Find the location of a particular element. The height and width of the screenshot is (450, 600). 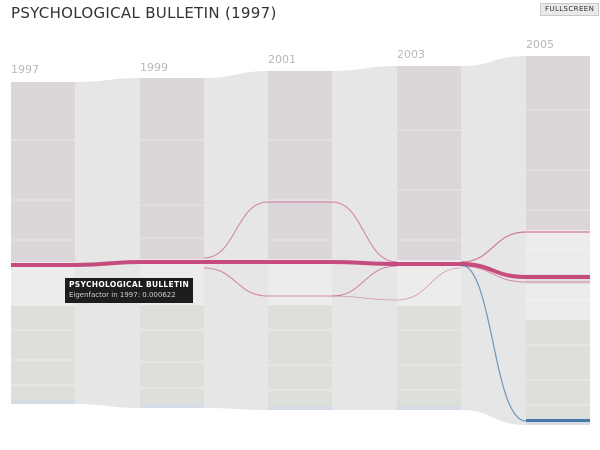

modules-2003 is located at coordinates (429, 238).